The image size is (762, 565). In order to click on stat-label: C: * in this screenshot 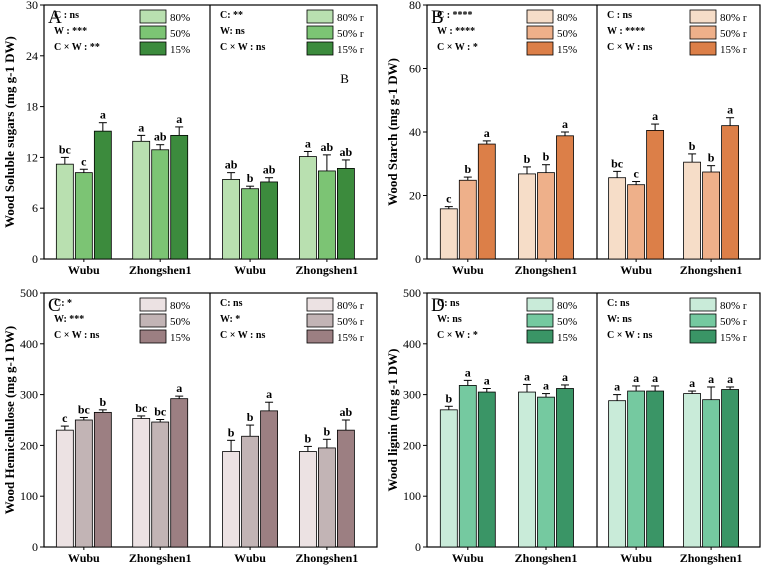, I will do `click(63, 303)`.